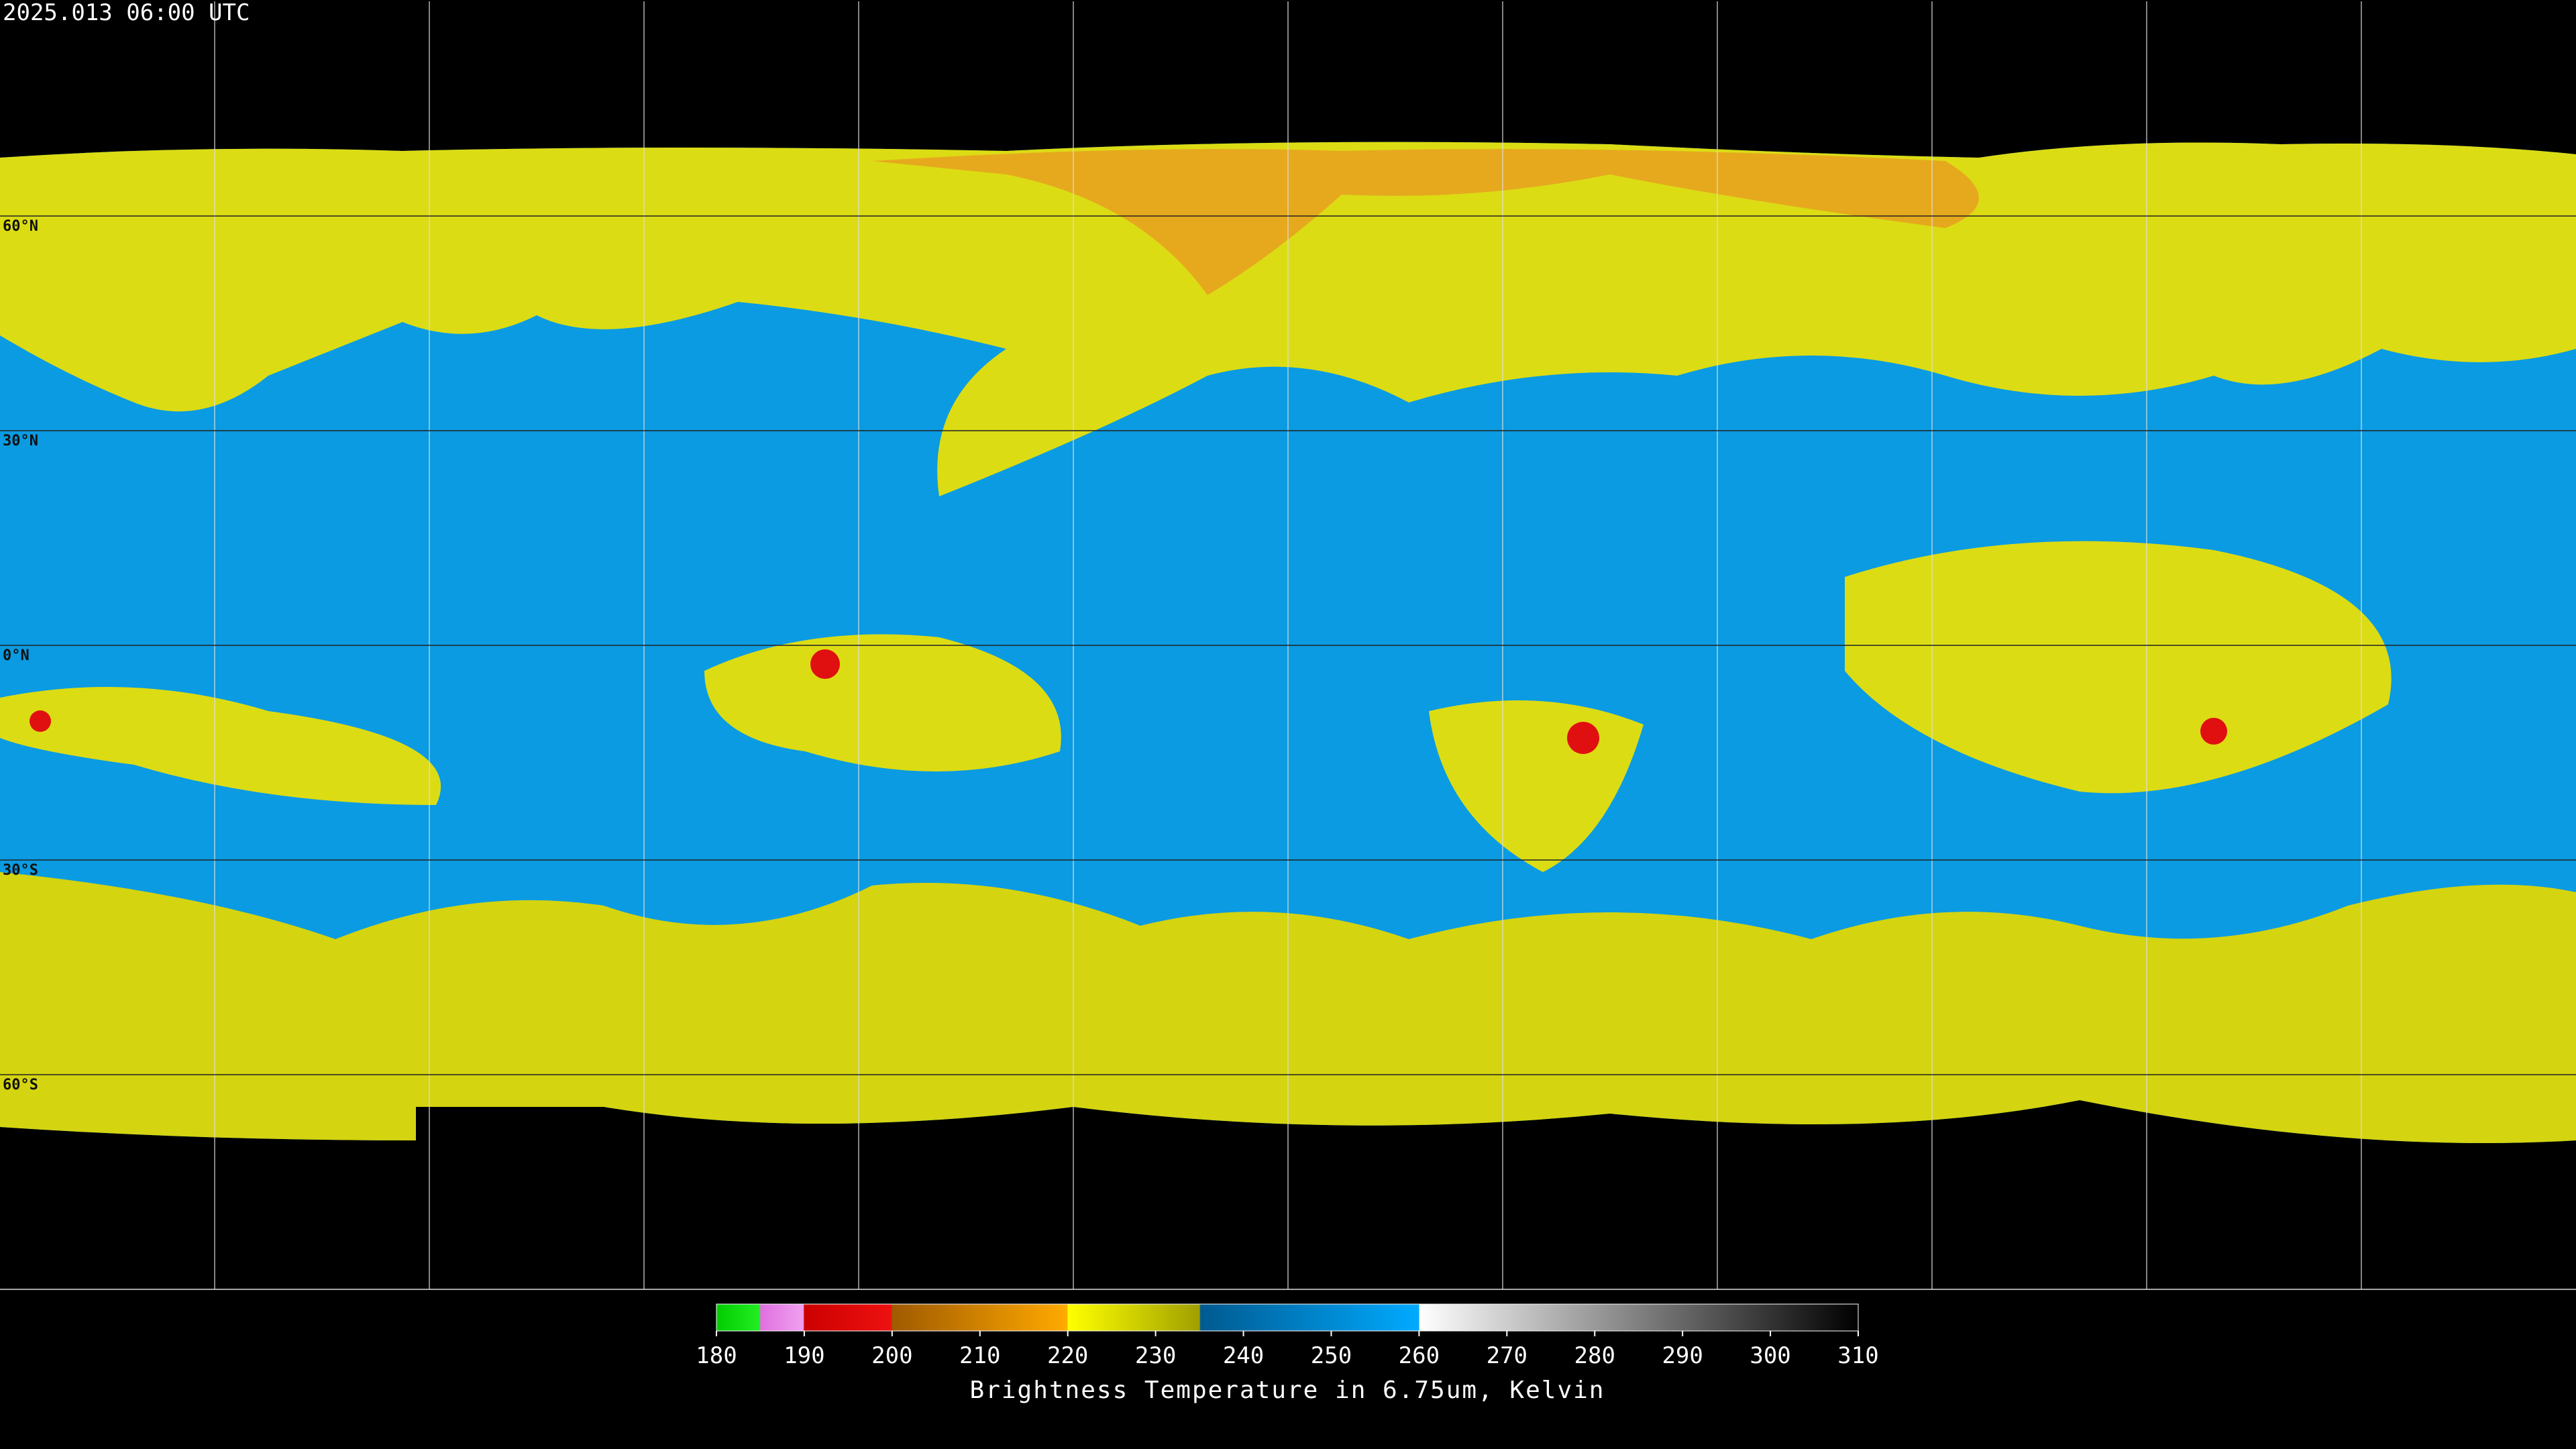 The width and height of the screenshot is (2576, 1449). What do you see at coordinates (2118, 667) in the screenshot?
I see `convection-maritime-continent` at bounding box center [2118, 667].